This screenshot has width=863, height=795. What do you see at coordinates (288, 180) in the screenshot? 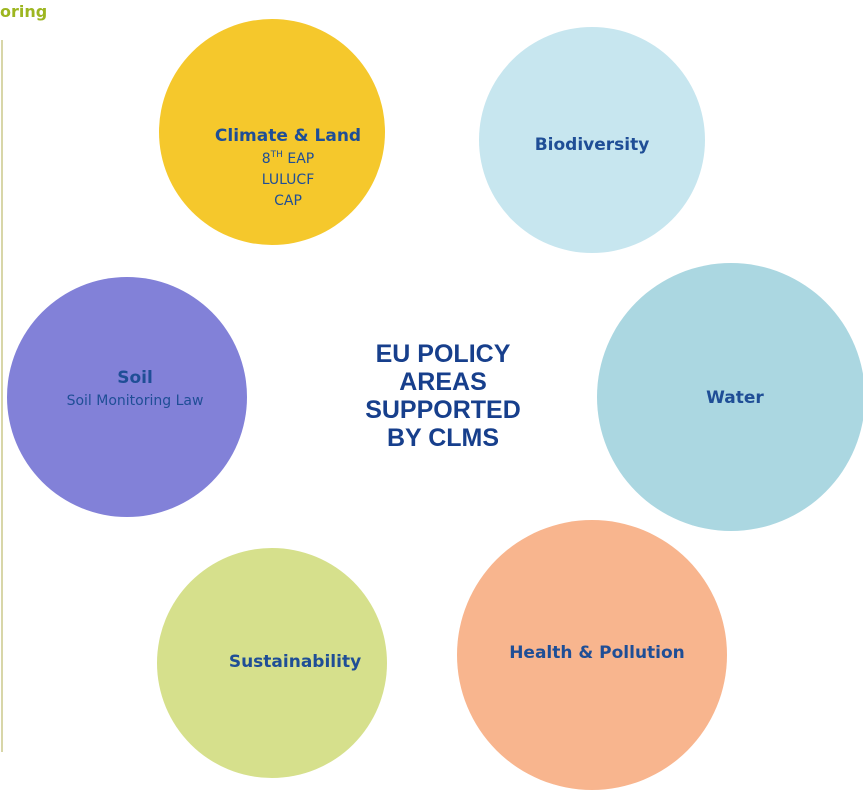
I see `node-item: LULUCF` at bounding box center [288, 180].